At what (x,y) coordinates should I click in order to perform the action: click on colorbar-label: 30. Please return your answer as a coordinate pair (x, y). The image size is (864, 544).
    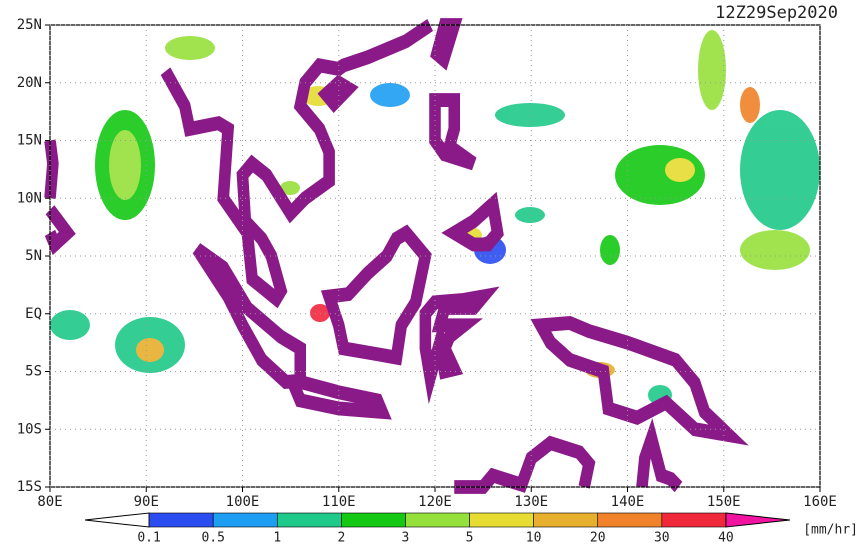
    Looking at the image, I should click on (662, 537).